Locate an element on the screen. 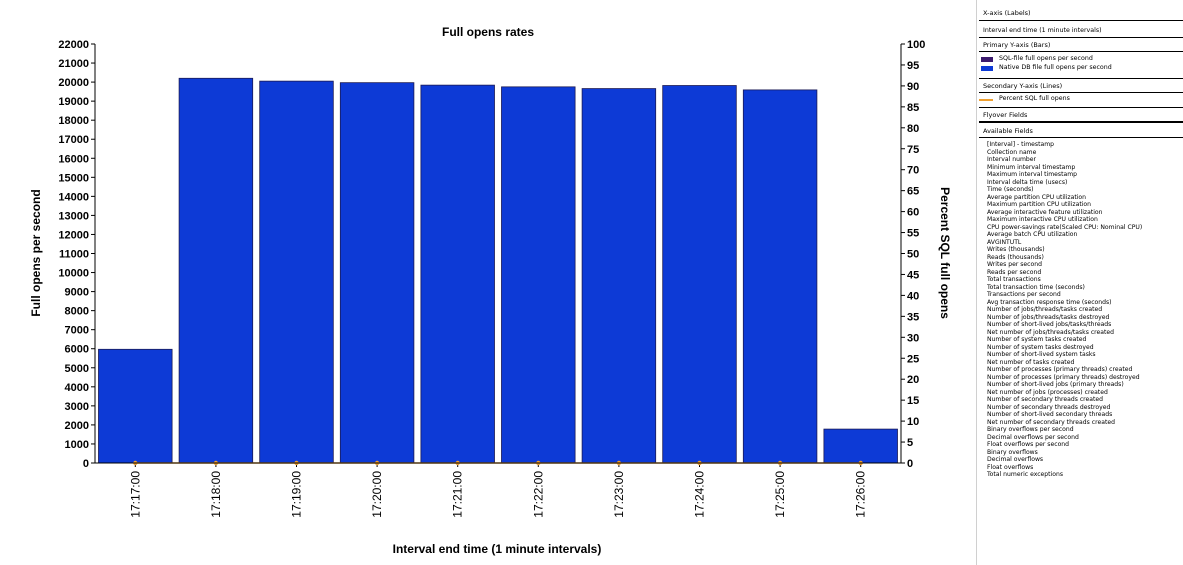 This screenshot has height=565, width=1183. available-field: Reads (thousands) is located at coordinates (1015, 257).